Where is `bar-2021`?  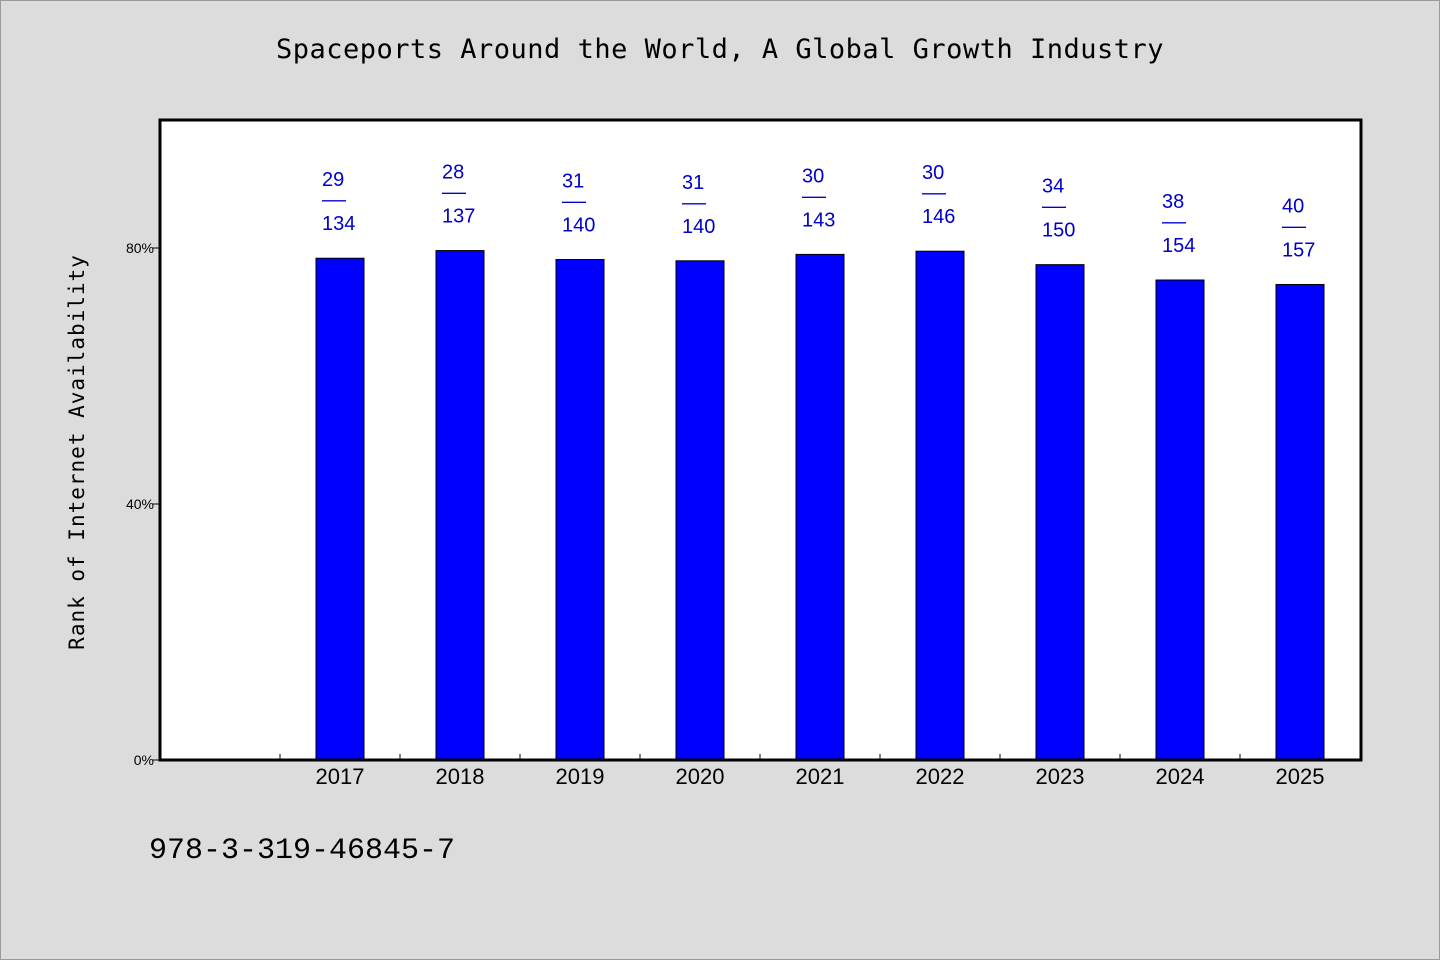
bar-2021 is located at coordinates (820, 507).